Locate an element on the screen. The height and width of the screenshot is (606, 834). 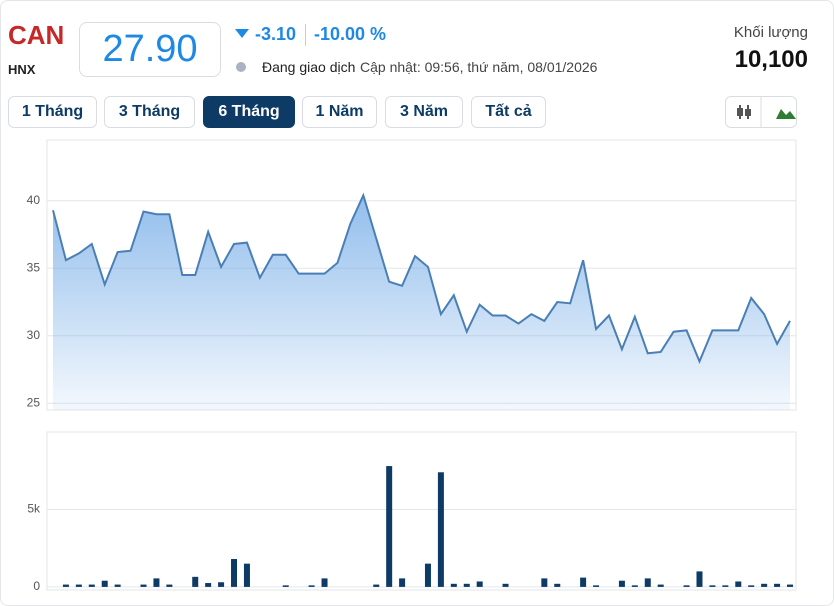
toggle-icons is located at coordinates (766, 112).